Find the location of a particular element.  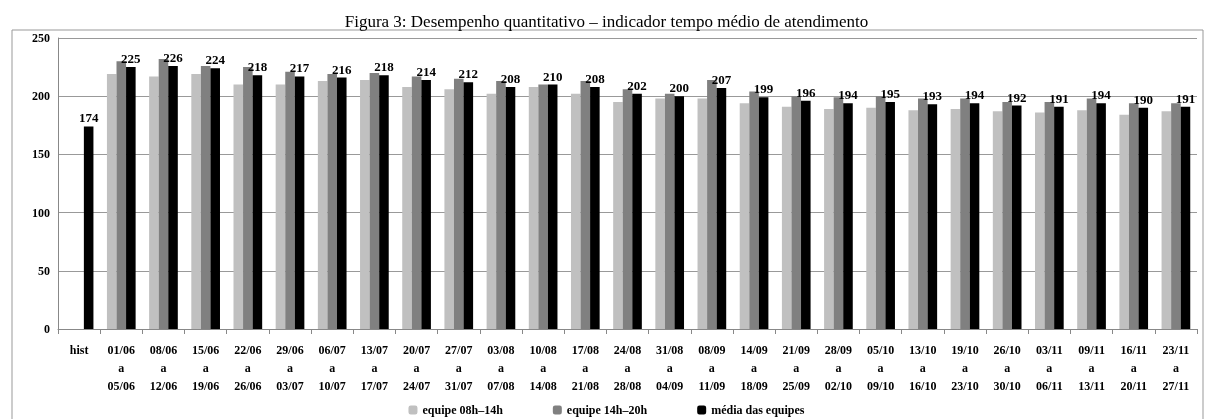

data-label: 200 is located at coordinates (679, 88).